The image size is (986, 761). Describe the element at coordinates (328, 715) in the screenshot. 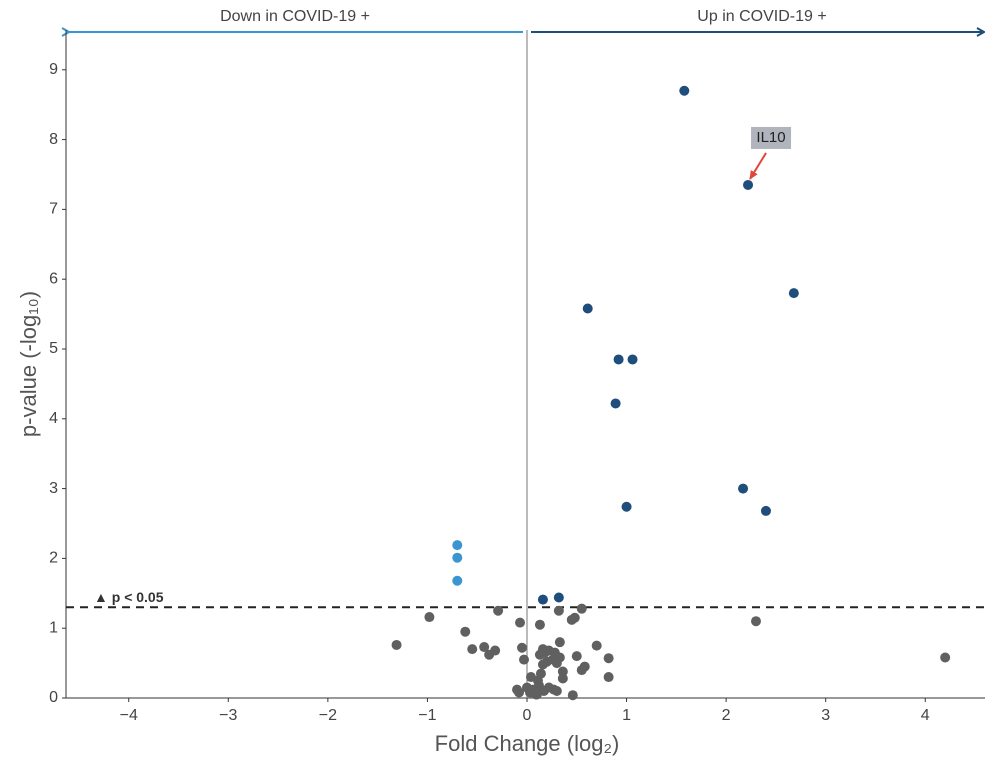

I see `x-tick-label: −2` at that location.